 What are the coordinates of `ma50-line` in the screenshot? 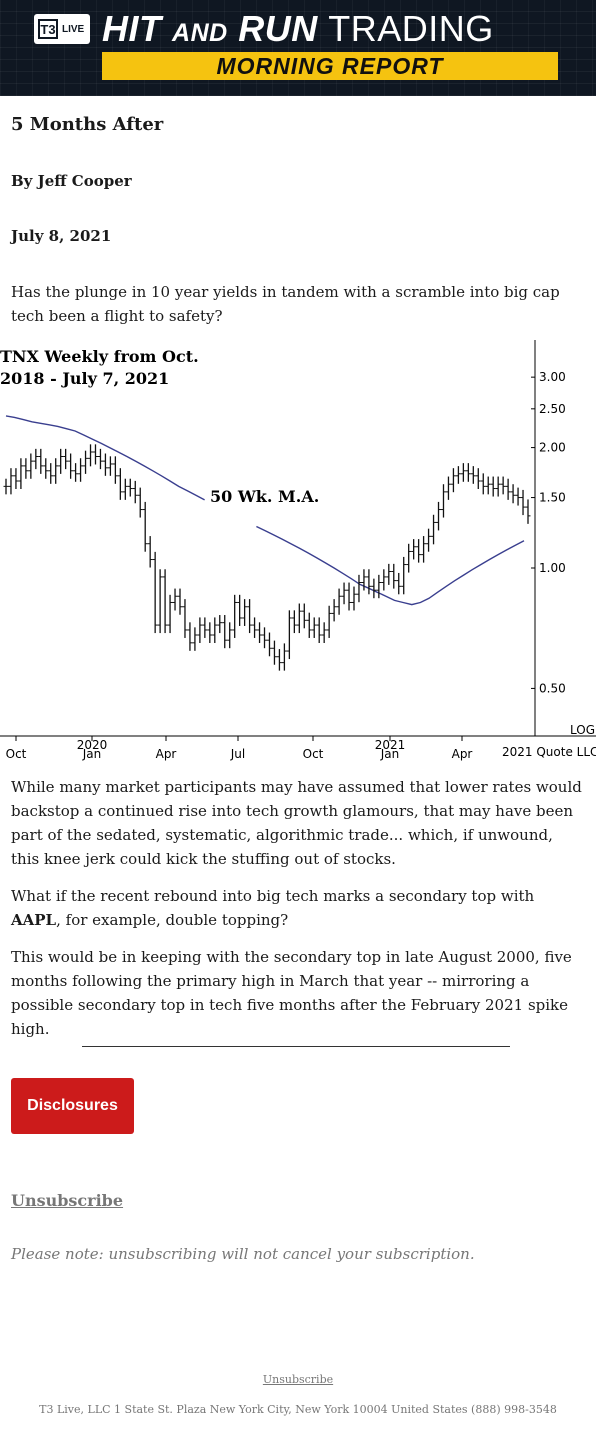 It's located at (105, 458).